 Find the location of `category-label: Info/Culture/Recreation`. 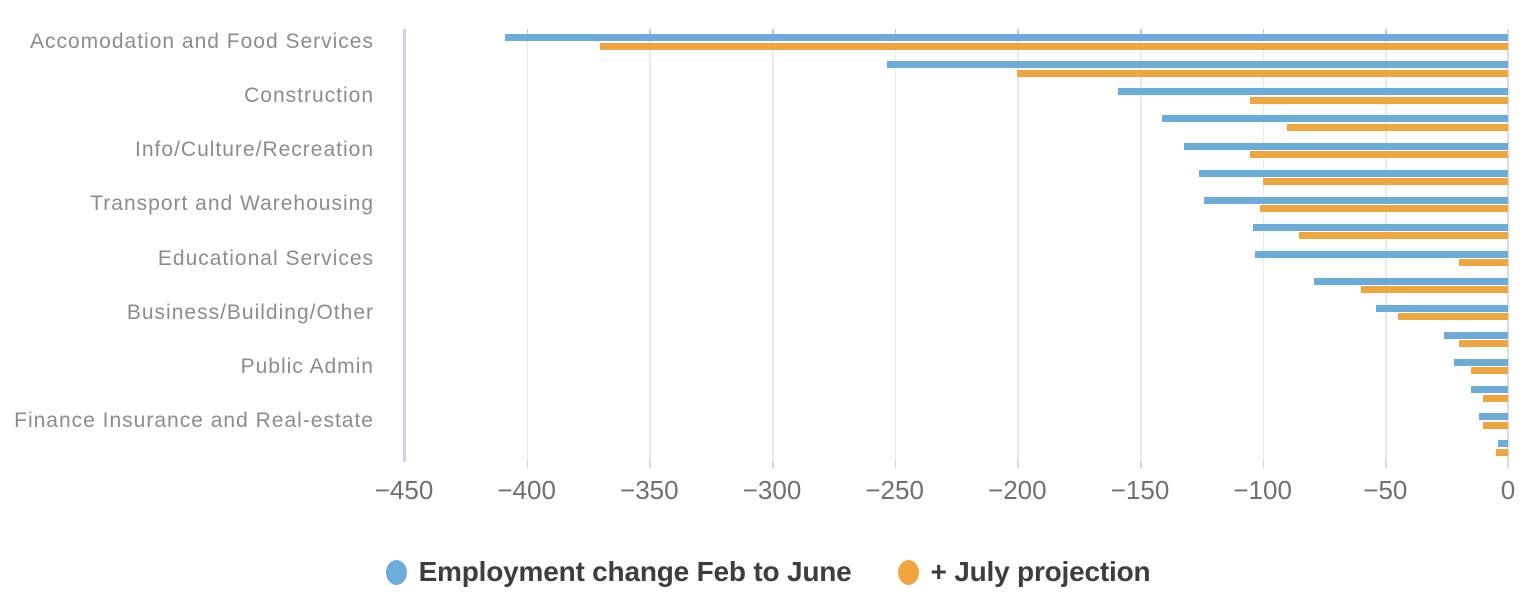

category-label: Info/Culture/Recreation is located at coordinates (254, 150).